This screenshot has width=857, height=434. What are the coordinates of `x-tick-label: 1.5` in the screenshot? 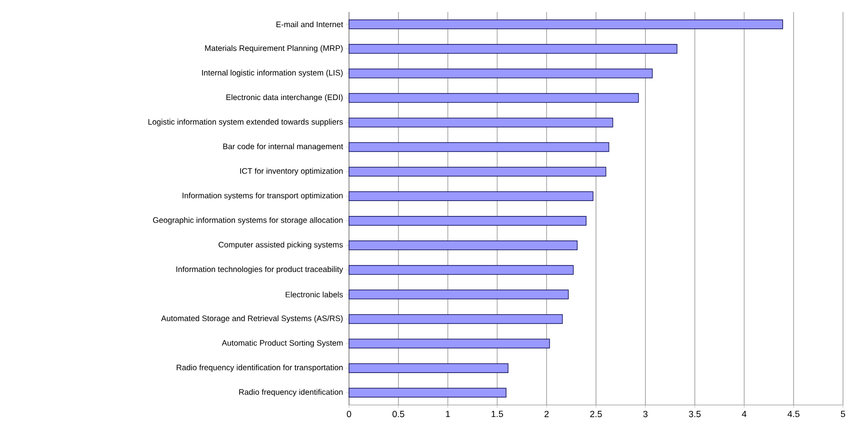 It's located at (498, 414).